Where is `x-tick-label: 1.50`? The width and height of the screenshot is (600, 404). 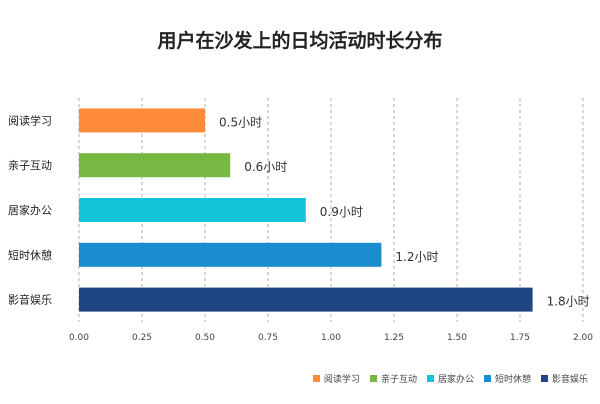 x-tick-label: 1.50 is located at coordinates (457, 338).